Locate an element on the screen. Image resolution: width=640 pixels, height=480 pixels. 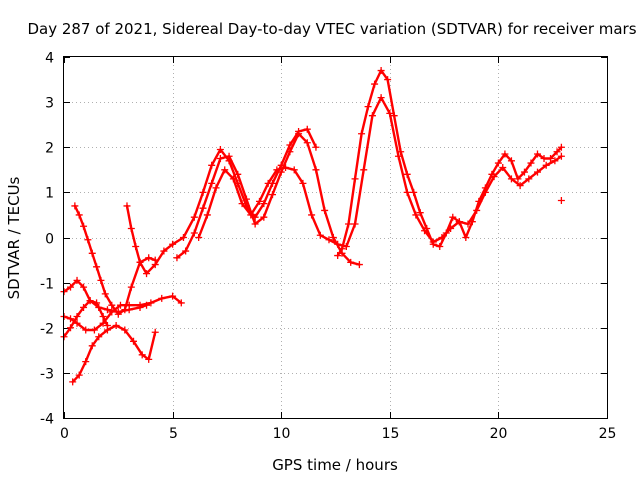
y-tick-label: 4 is located at coordinates (49, 59).